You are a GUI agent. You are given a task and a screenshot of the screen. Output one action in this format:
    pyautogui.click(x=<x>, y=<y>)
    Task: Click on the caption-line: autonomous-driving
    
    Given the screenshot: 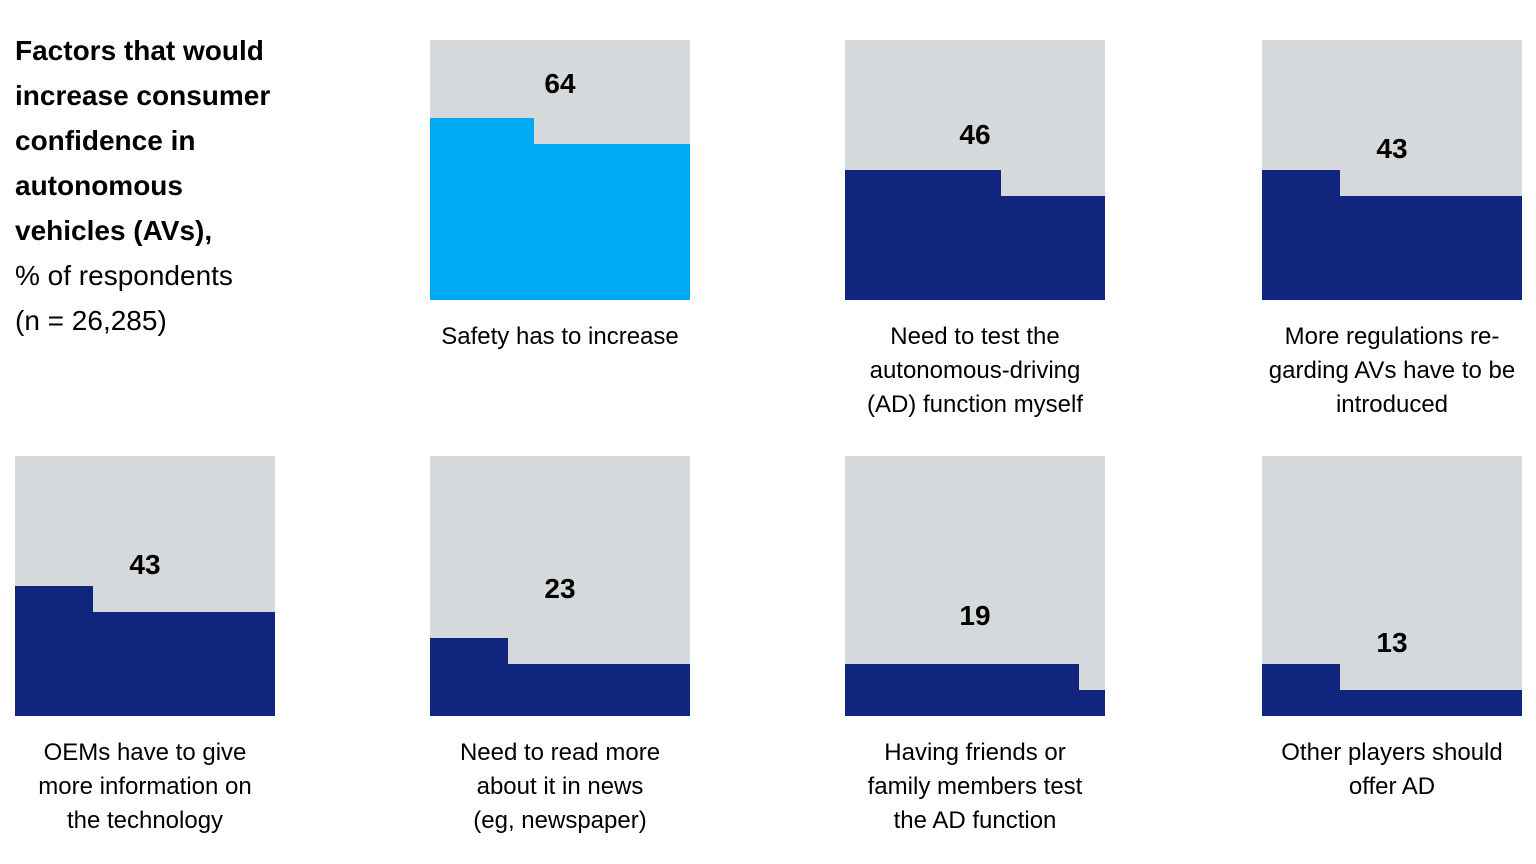 What is the action you would take?
    pyautogui.click(x=975, y=370)
    